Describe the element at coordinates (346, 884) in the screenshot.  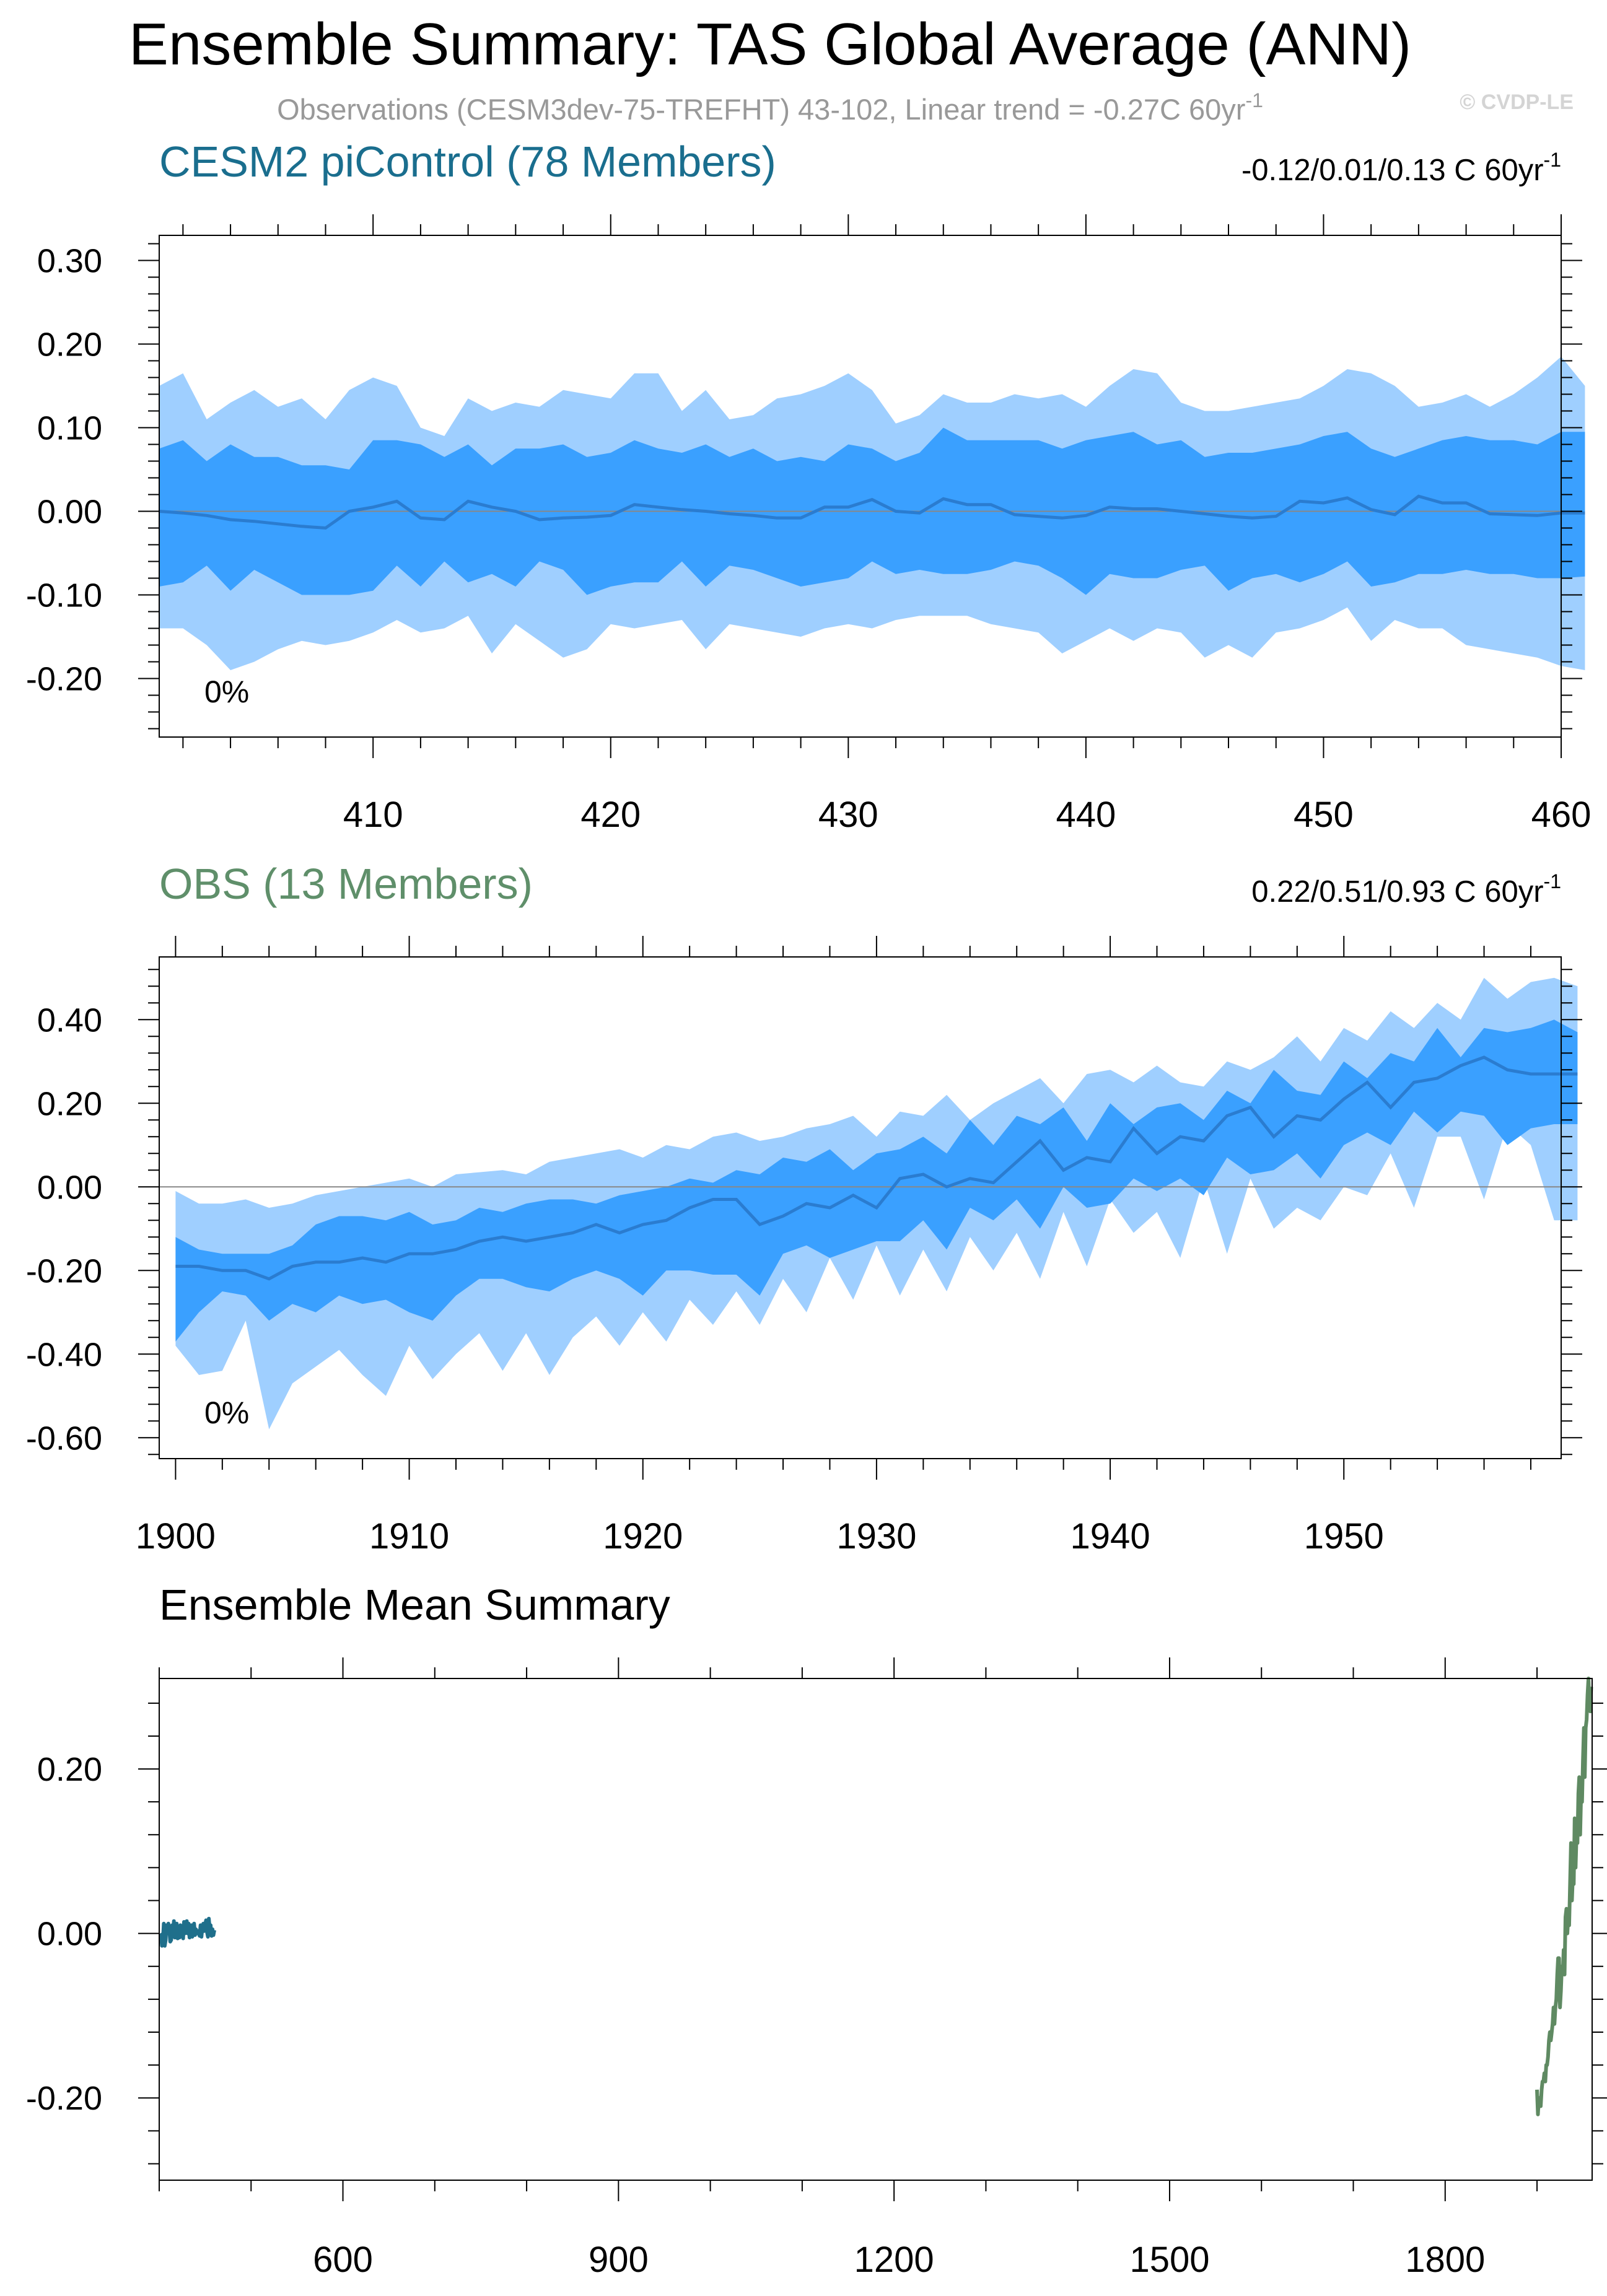
I see `panel-obs-title: OBS (13 Members)` at that location.